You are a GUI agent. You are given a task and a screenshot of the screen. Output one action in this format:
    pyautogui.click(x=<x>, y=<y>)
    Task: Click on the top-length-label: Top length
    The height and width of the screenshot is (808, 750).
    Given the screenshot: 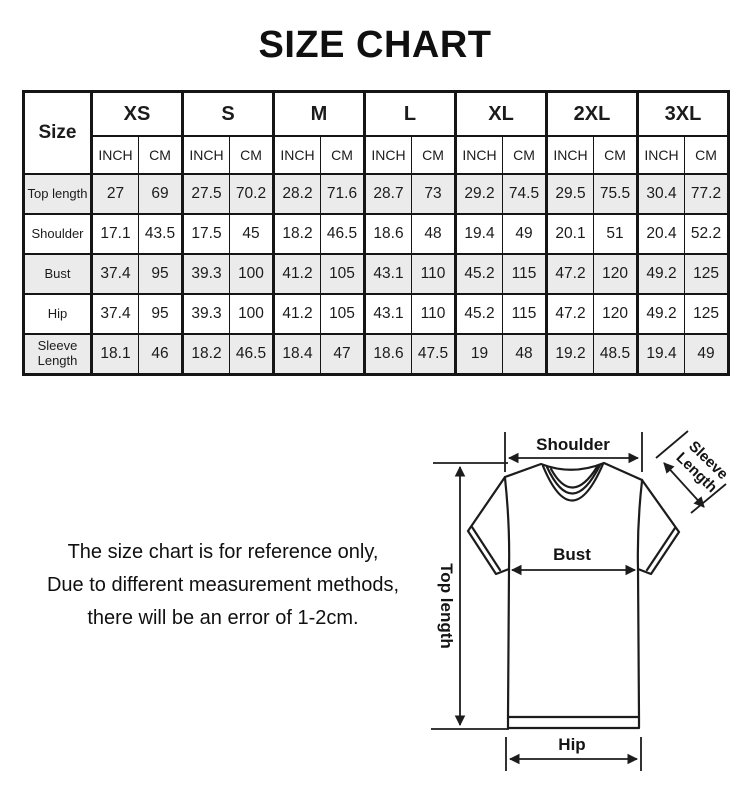 What is the action you would take?
    pyautogui.click(x=446, y=606)
    